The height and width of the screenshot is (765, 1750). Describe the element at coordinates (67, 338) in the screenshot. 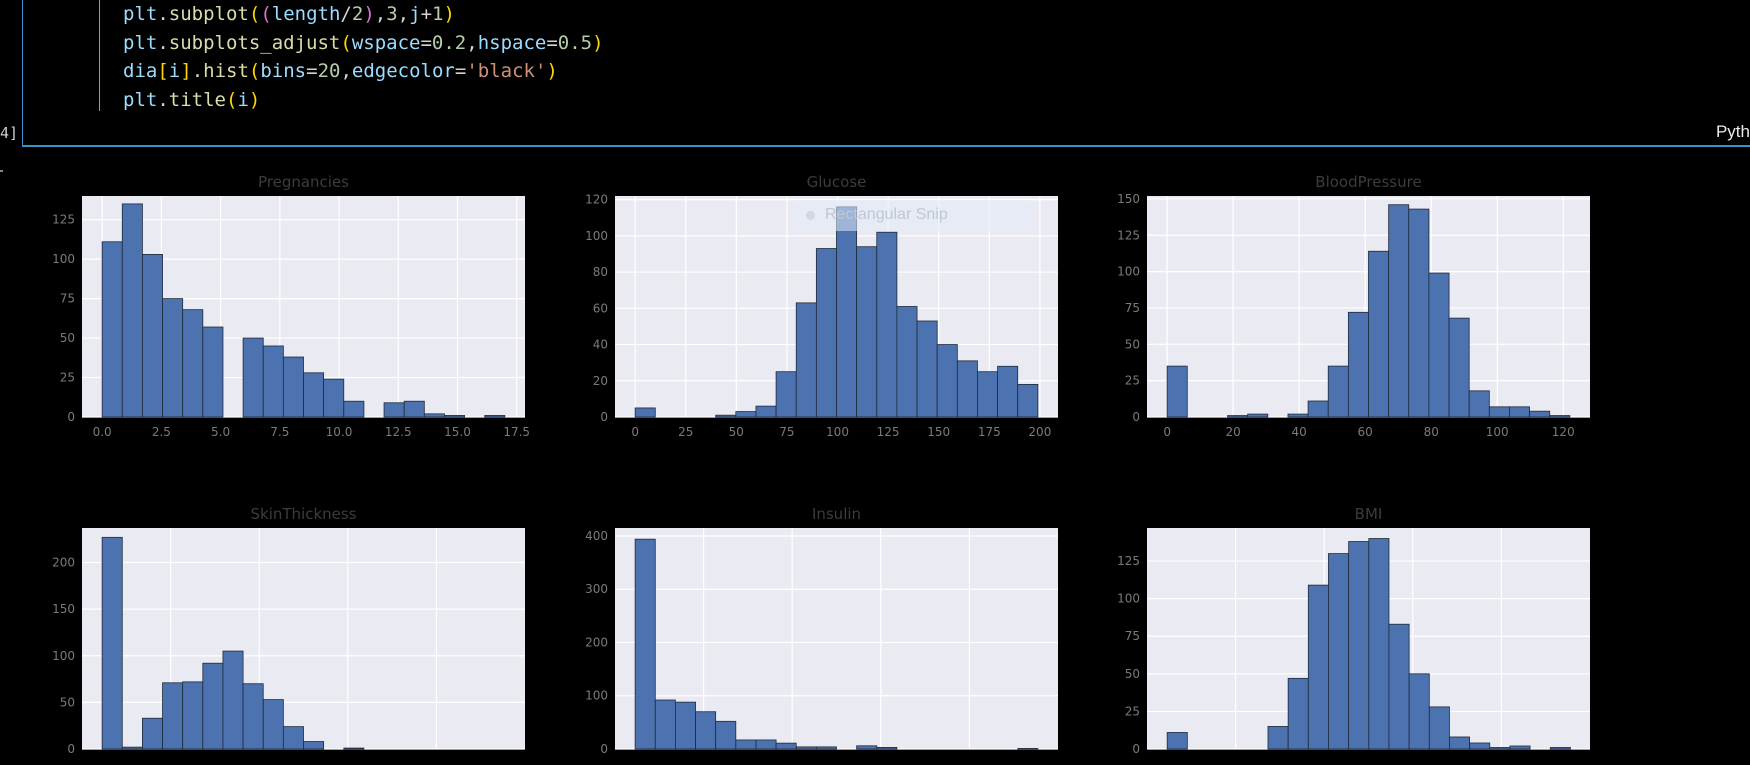

I see `y-tick-label: 50` at that location.